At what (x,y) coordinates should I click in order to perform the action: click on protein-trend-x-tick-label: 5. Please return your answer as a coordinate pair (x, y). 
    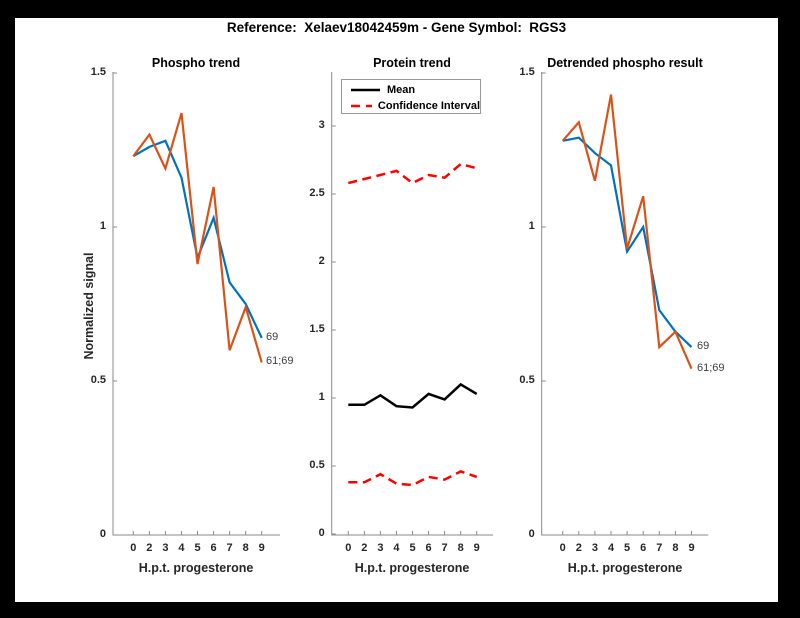
    Looking at the image, I should click on (412, 548).